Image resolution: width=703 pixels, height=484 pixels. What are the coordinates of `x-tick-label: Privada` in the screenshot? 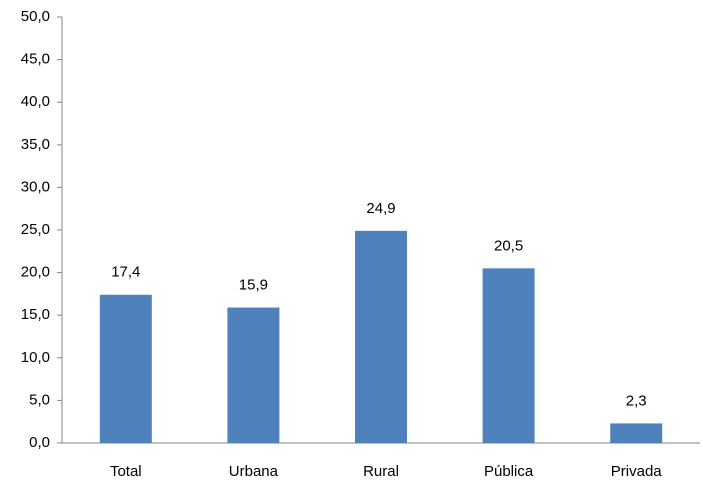 It's located at (637, 471).